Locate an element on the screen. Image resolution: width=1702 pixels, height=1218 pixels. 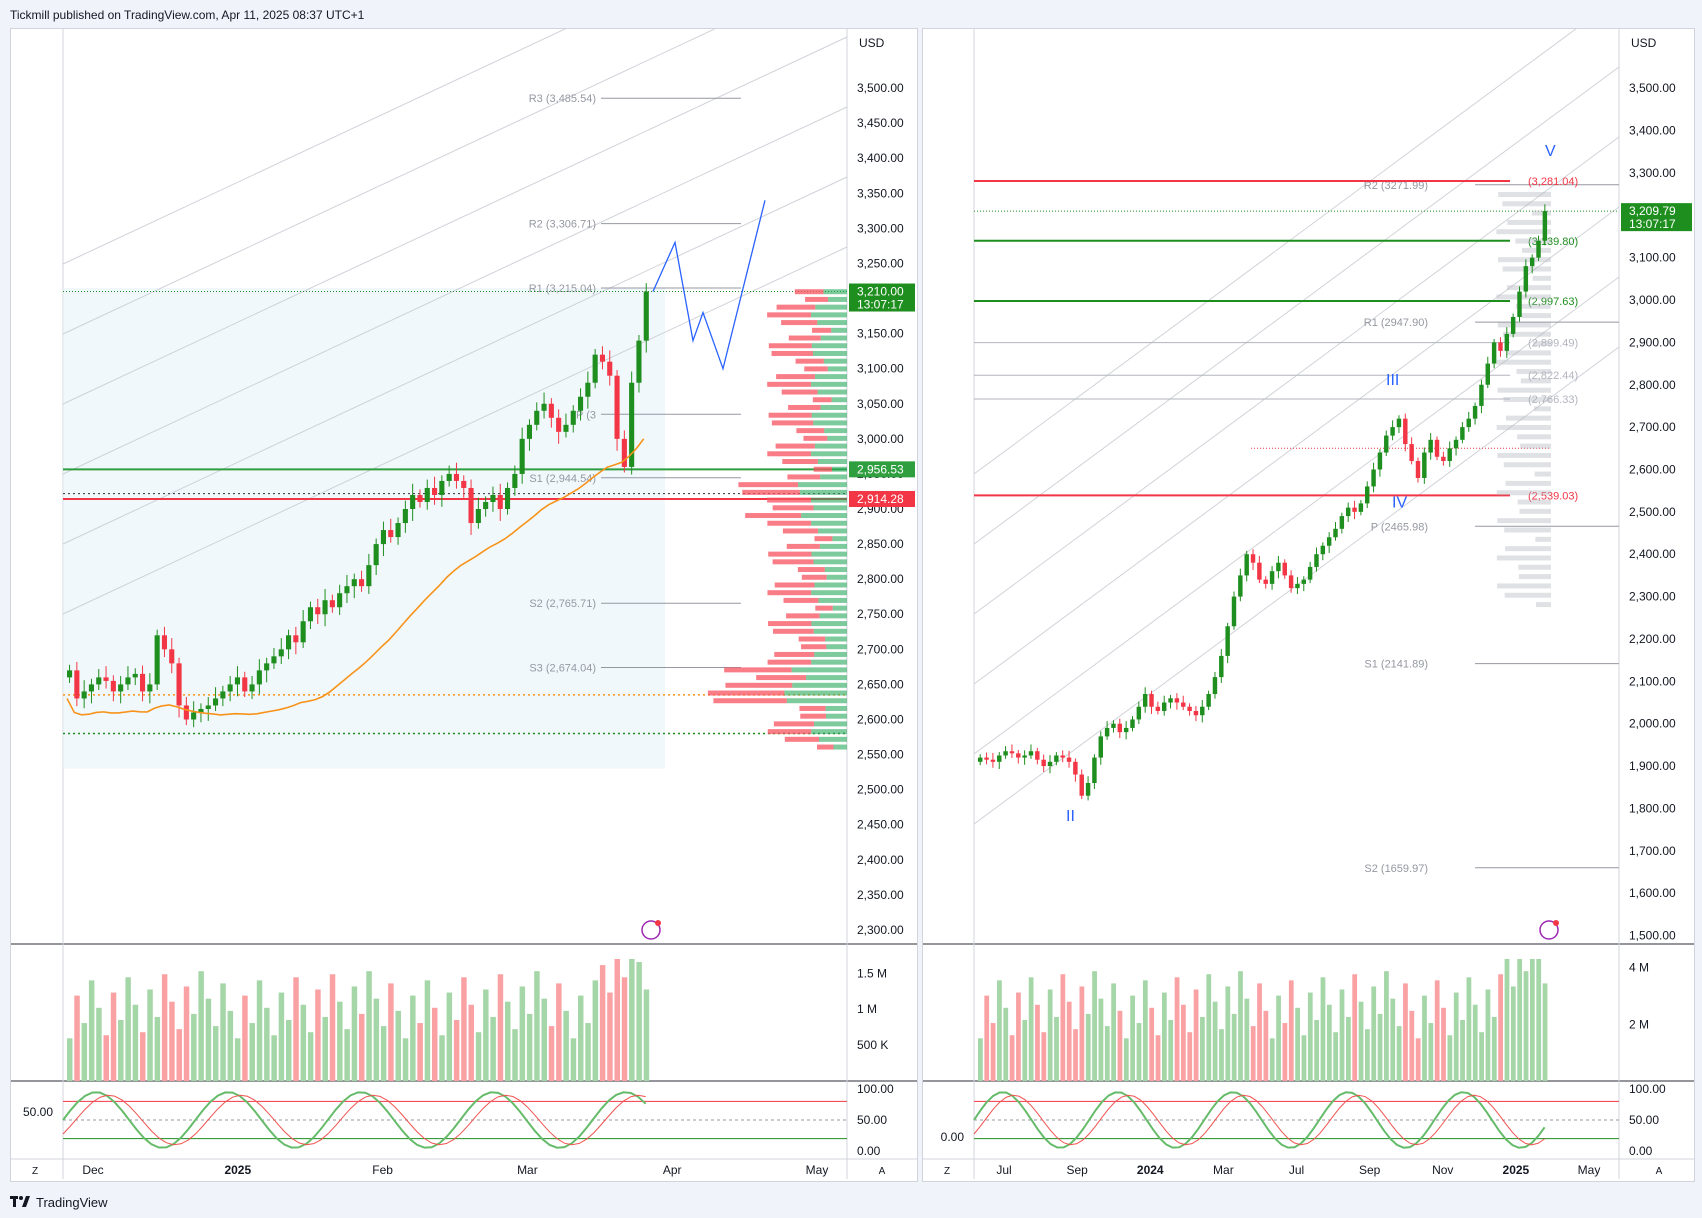
price-tick-label: 2,600.00 is located at coordinates (1652, 469).